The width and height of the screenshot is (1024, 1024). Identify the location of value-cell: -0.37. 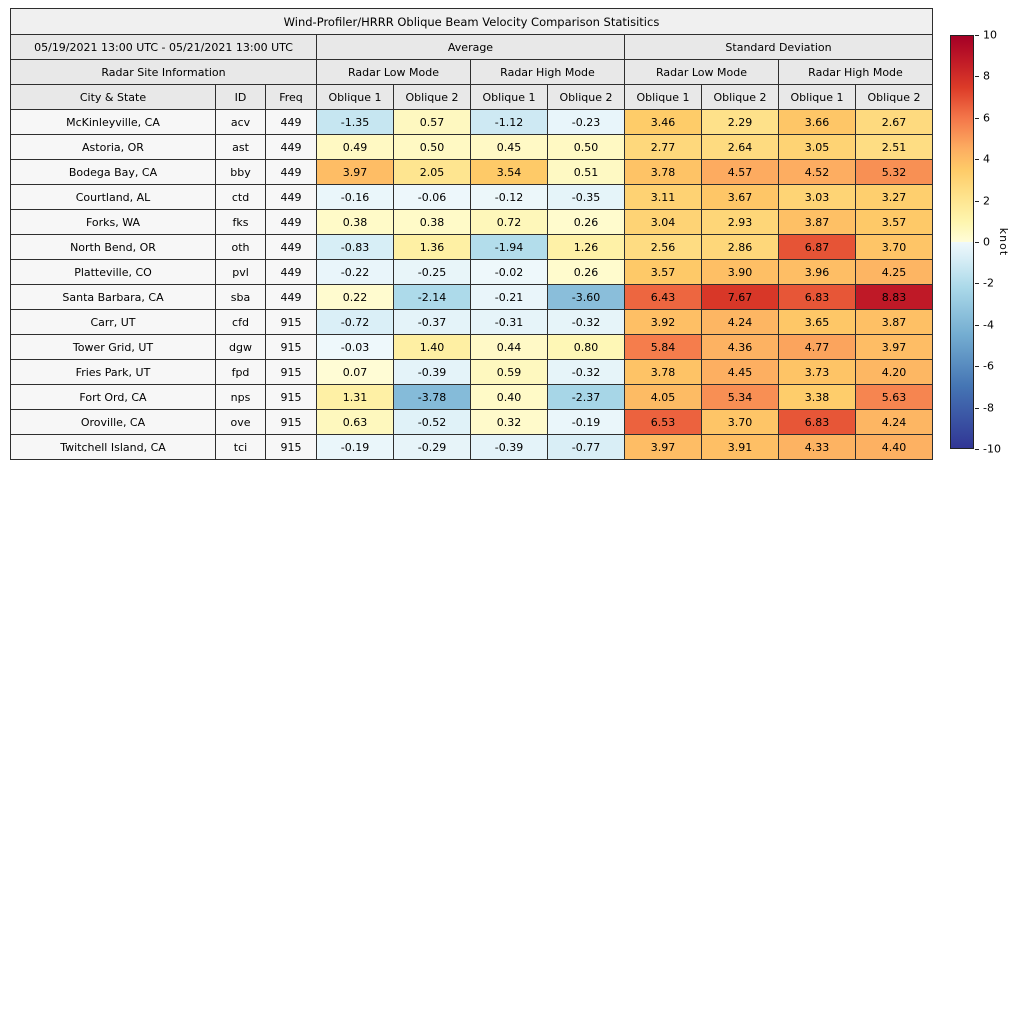
(432, 322).